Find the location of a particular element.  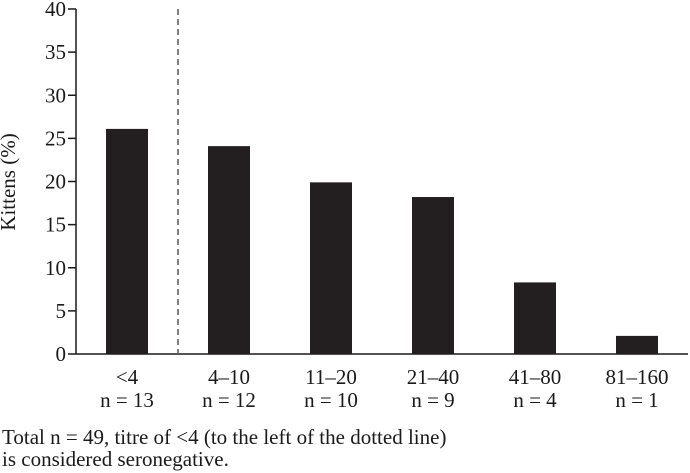

x-tick-count-label: n = 9 is located at coordinates (432, 400).